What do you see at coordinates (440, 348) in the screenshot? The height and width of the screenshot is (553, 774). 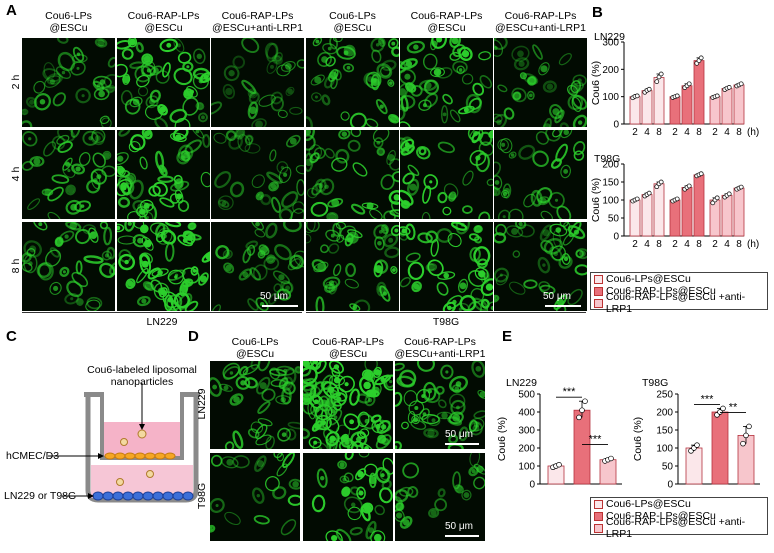 I see `panel-d-col-head: Cou6-RAP-LPs @ESCu+anti-LRP1` at bounding box center [440, 348].